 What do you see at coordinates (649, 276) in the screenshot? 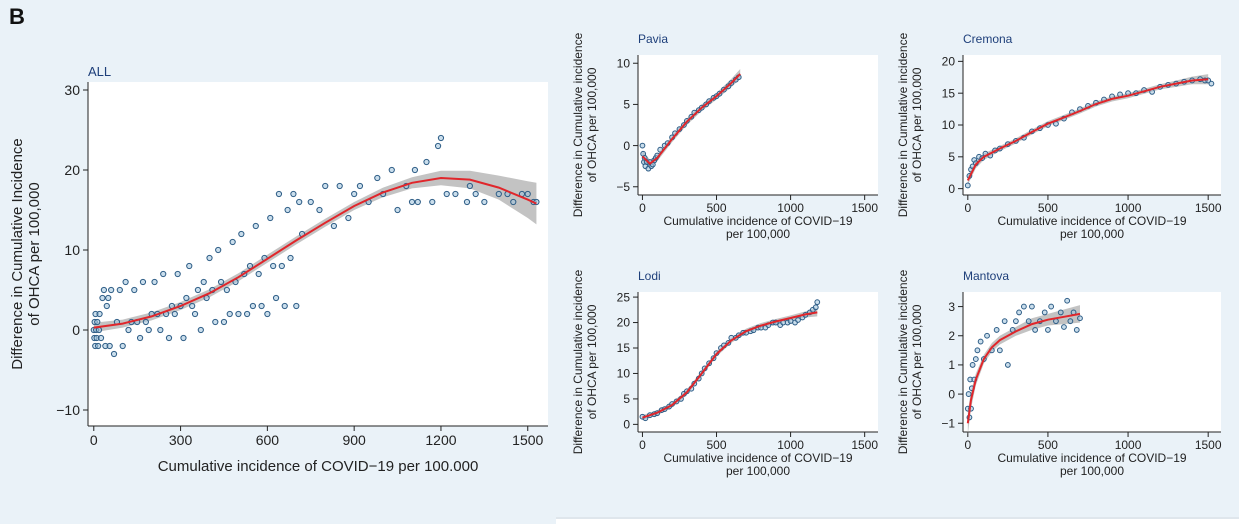
I see `chart-title: Lodi` at bounding box center [649, 276].